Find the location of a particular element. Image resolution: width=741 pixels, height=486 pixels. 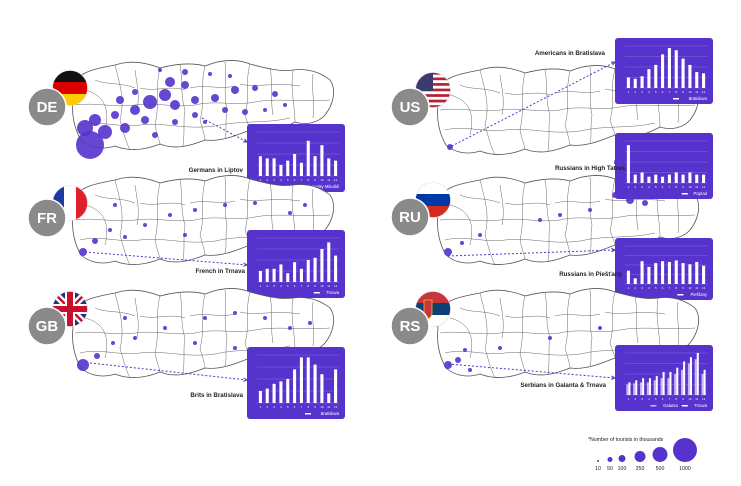

legend-bubble is located at coordinates (610, 459).